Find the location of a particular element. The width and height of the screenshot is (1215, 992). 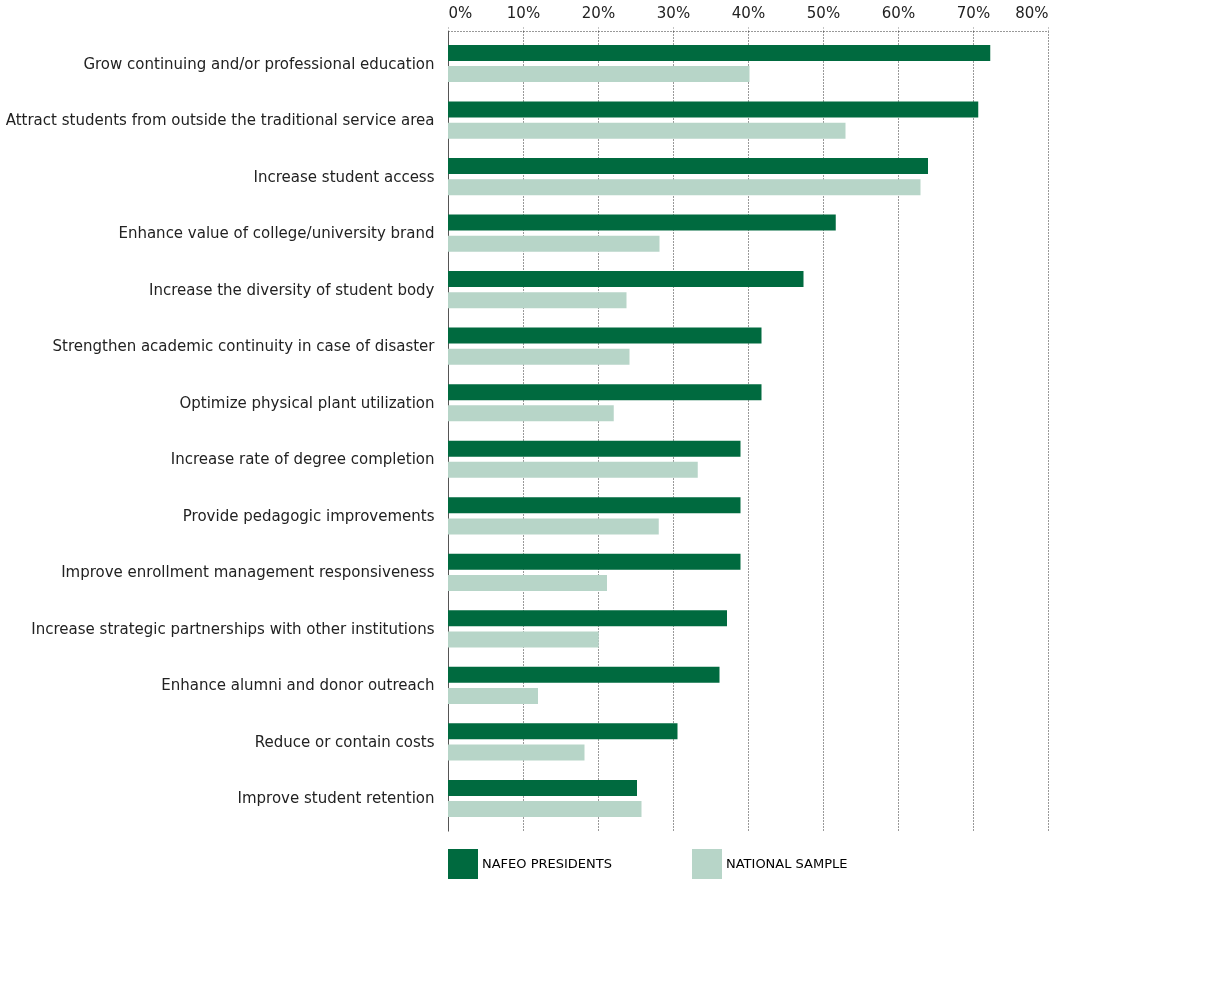

x-tick-label: 80% is located at coordinates (1032, 12).